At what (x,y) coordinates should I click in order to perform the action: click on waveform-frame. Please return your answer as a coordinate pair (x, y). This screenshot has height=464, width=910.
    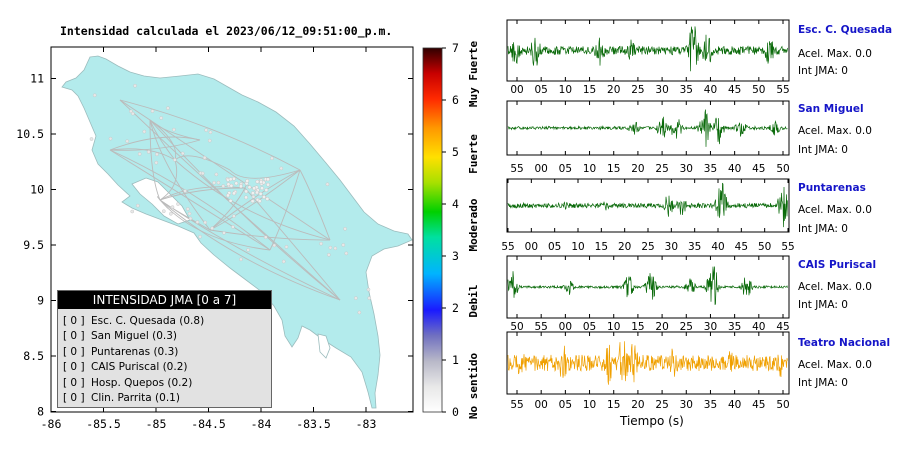
    Looking at the image, I should click on (648, 128).